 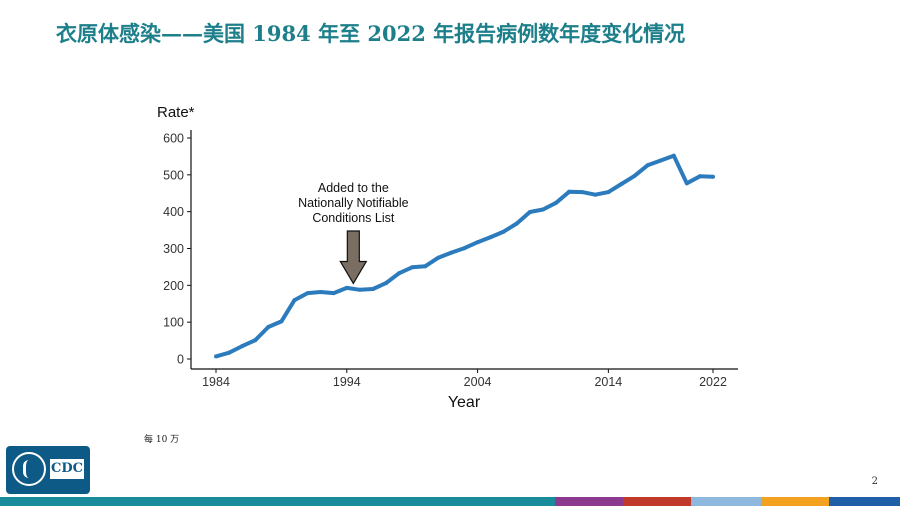 What do you see at coordinates (176, 112) in the screenshot?
I see `y-axis-label: Rate*` at bounding box center [176, 112].